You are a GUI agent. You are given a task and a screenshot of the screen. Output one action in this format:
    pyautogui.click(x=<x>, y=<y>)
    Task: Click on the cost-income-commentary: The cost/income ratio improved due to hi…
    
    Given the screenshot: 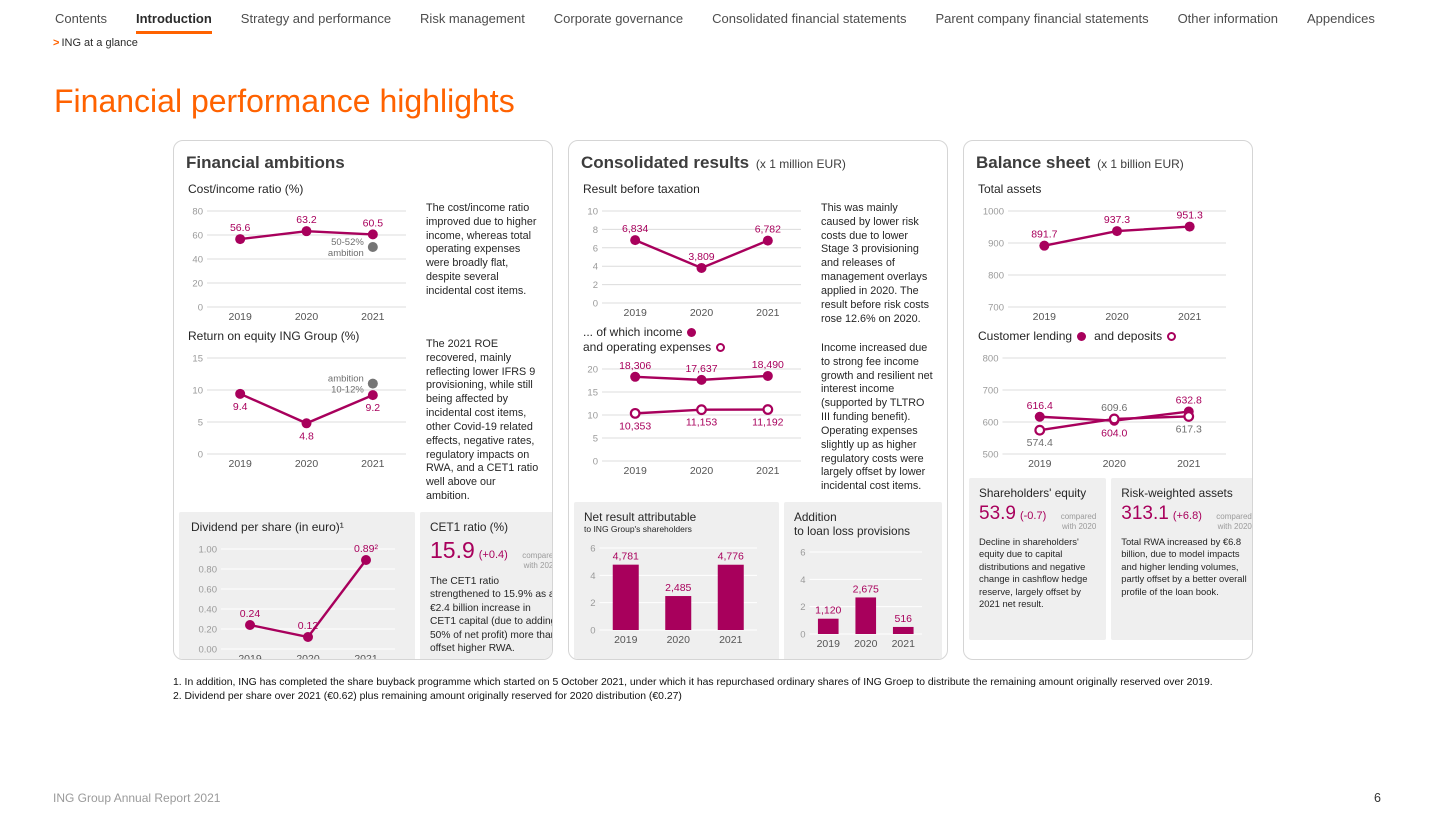 What is the action you would take?
    pyautogui.click(x=481, y=249)
    